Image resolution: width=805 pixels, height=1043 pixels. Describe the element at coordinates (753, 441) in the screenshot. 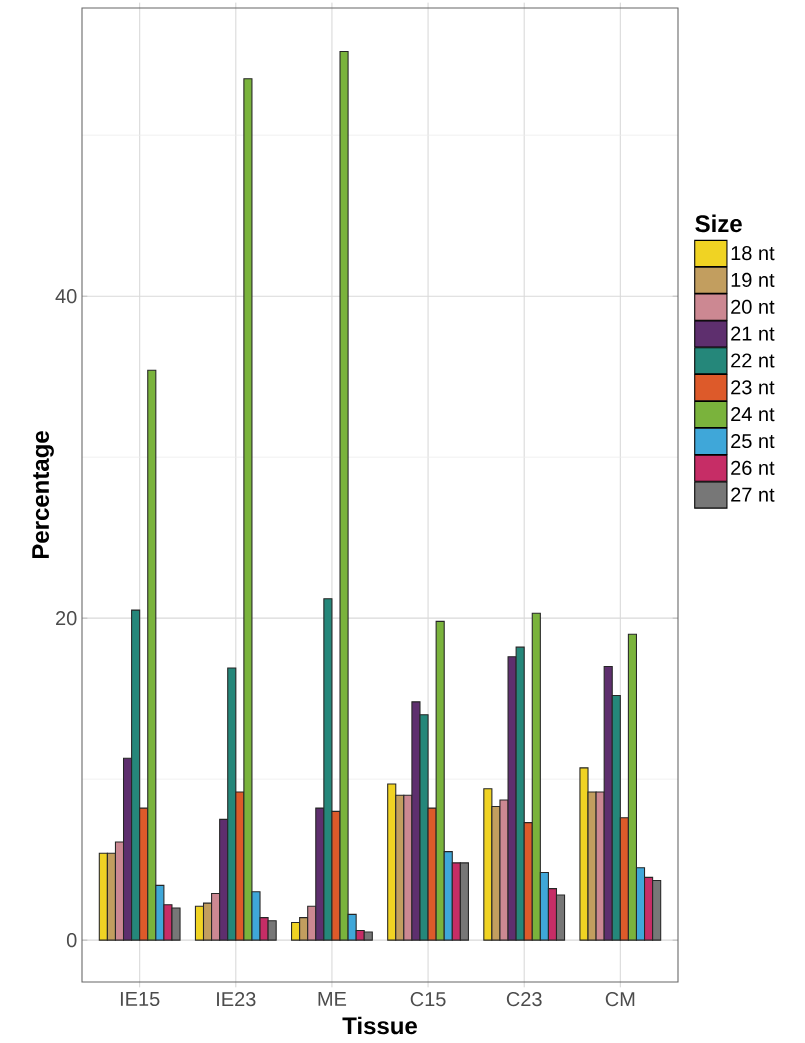

I see `legend-label: 25 nt` at that location.